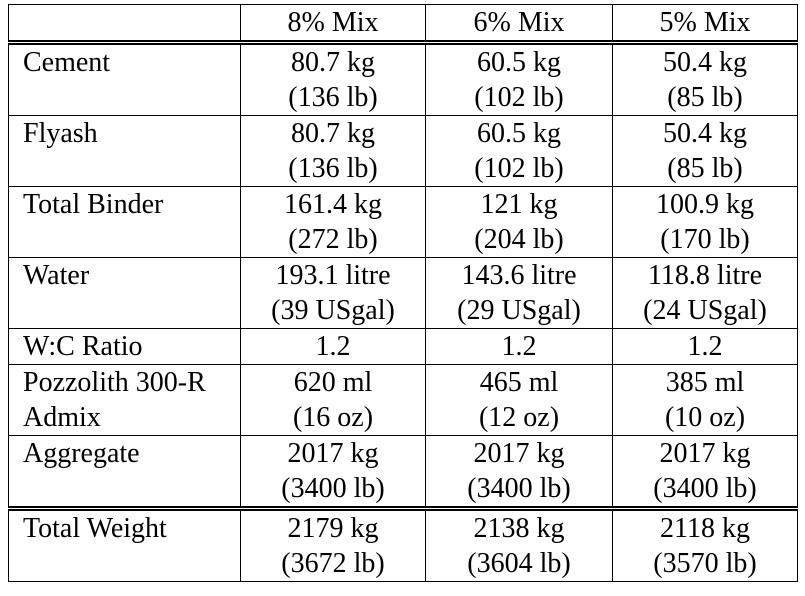  What do you see at coordinates (95, 528) in the screenshot?
I see `cell-line: Total Weight` at bounding box center [95, 528].